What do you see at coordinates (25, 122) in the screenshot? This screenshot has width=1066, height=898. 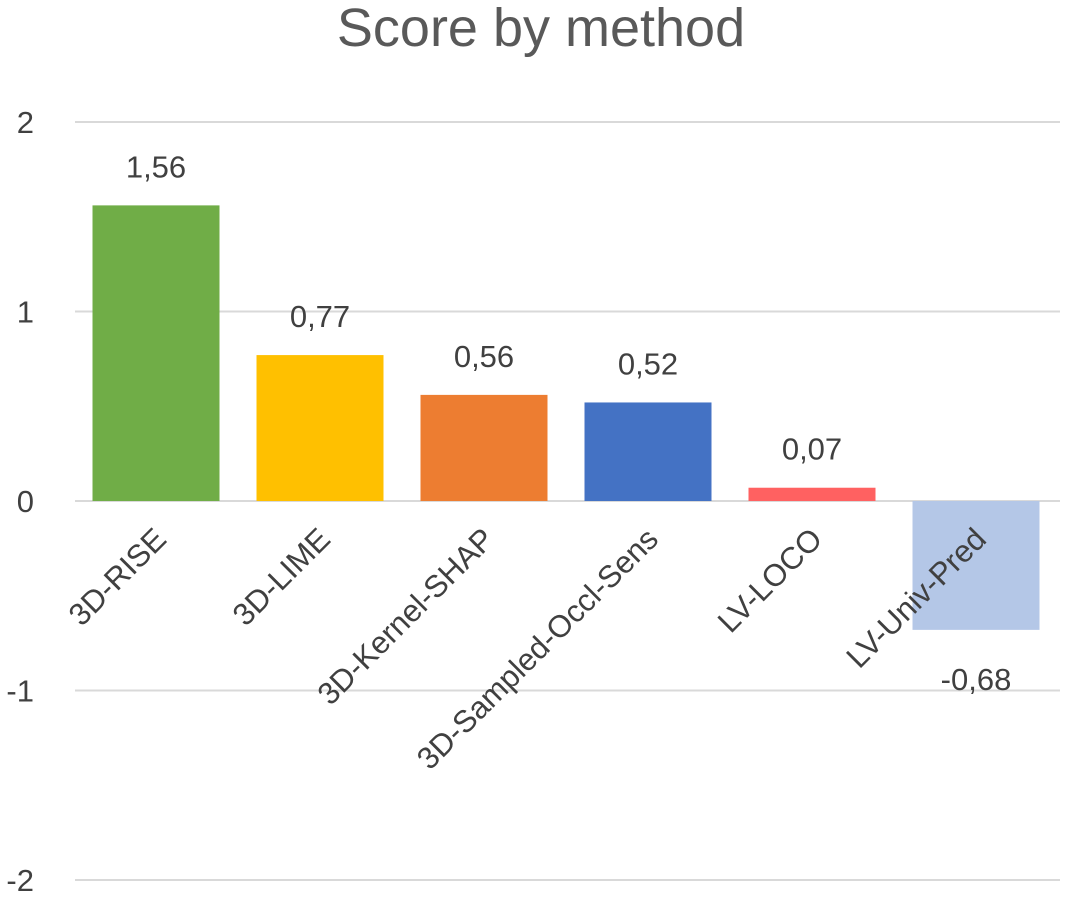 I see `y-tick-label: 2` at bounding box center [25, 122].